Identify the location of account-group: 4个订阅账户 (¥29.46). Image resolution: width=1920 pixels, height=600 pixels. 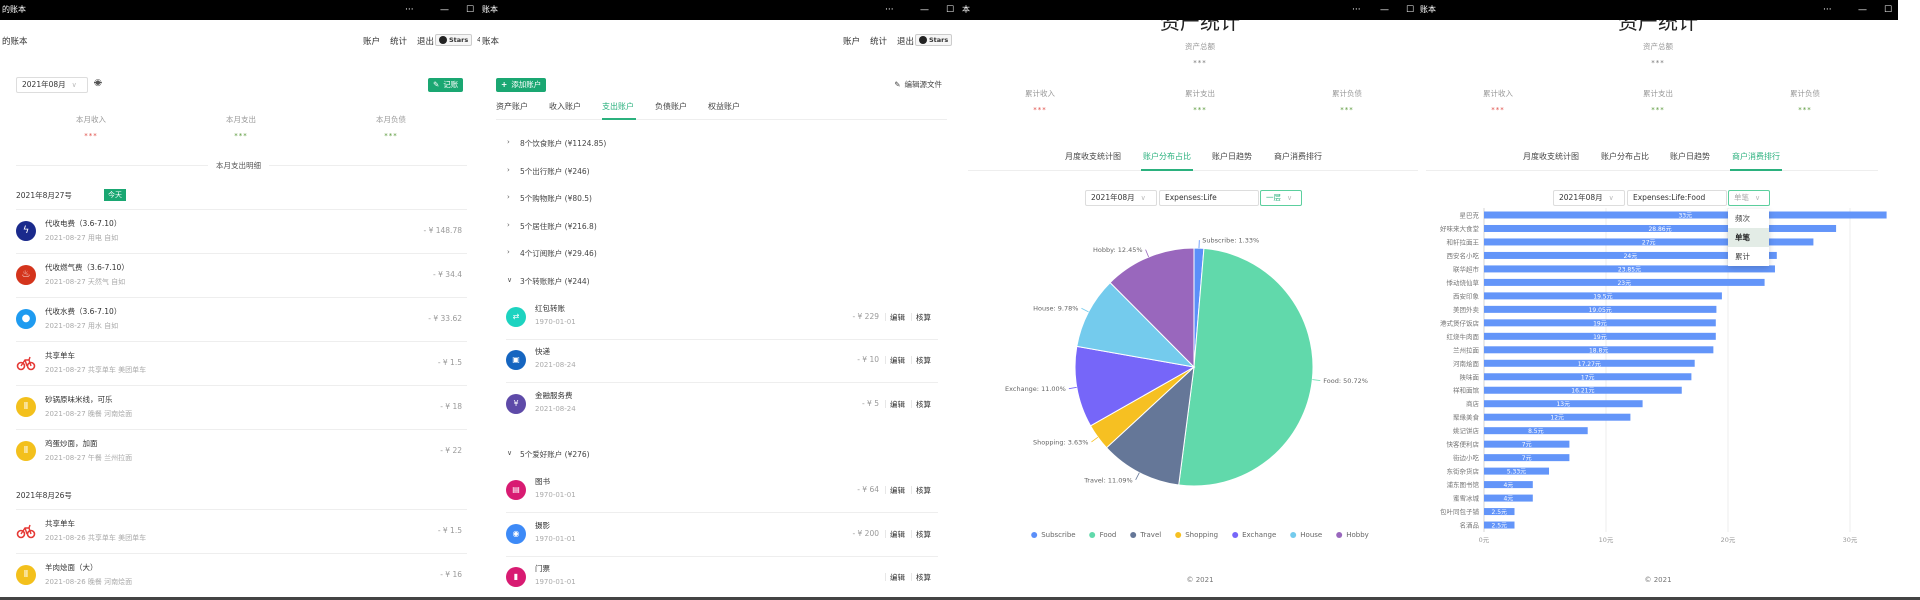
(558, 253).